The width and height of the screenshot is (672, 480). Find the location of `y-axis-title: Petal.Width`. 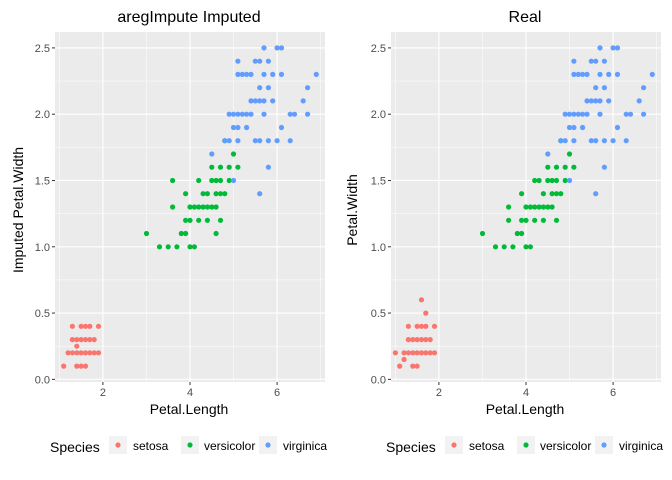

y-axis-title: Petal.Width is located at coordinates (352, 210).